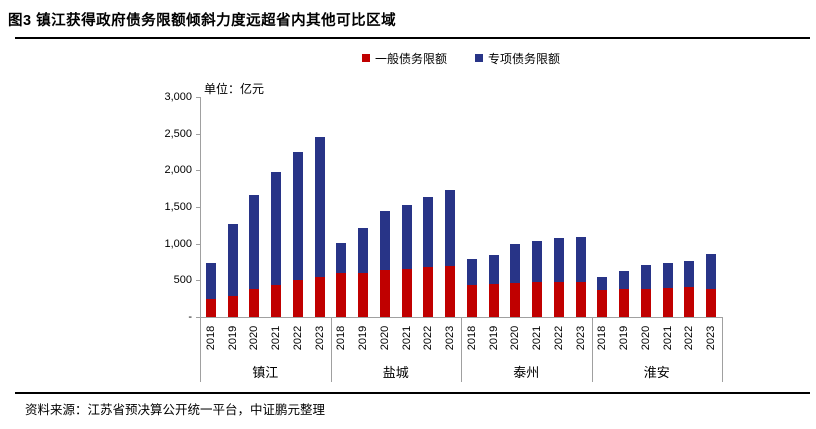  I want to click on x-group-label: 盐城, so click(395, 372).